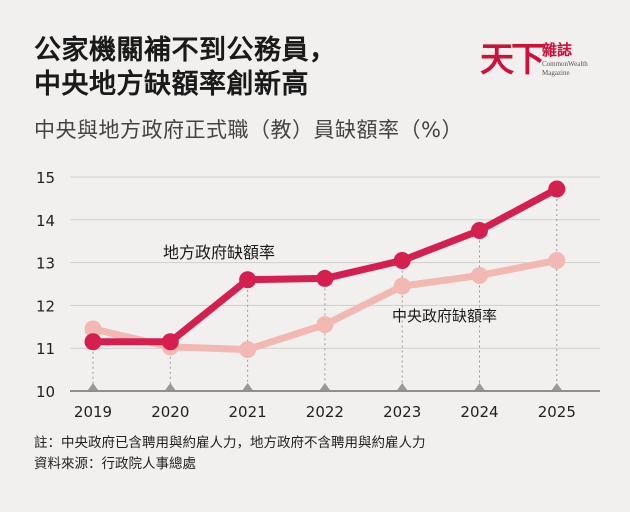  I want to click on logo-main: 天下, so click(512, 60).